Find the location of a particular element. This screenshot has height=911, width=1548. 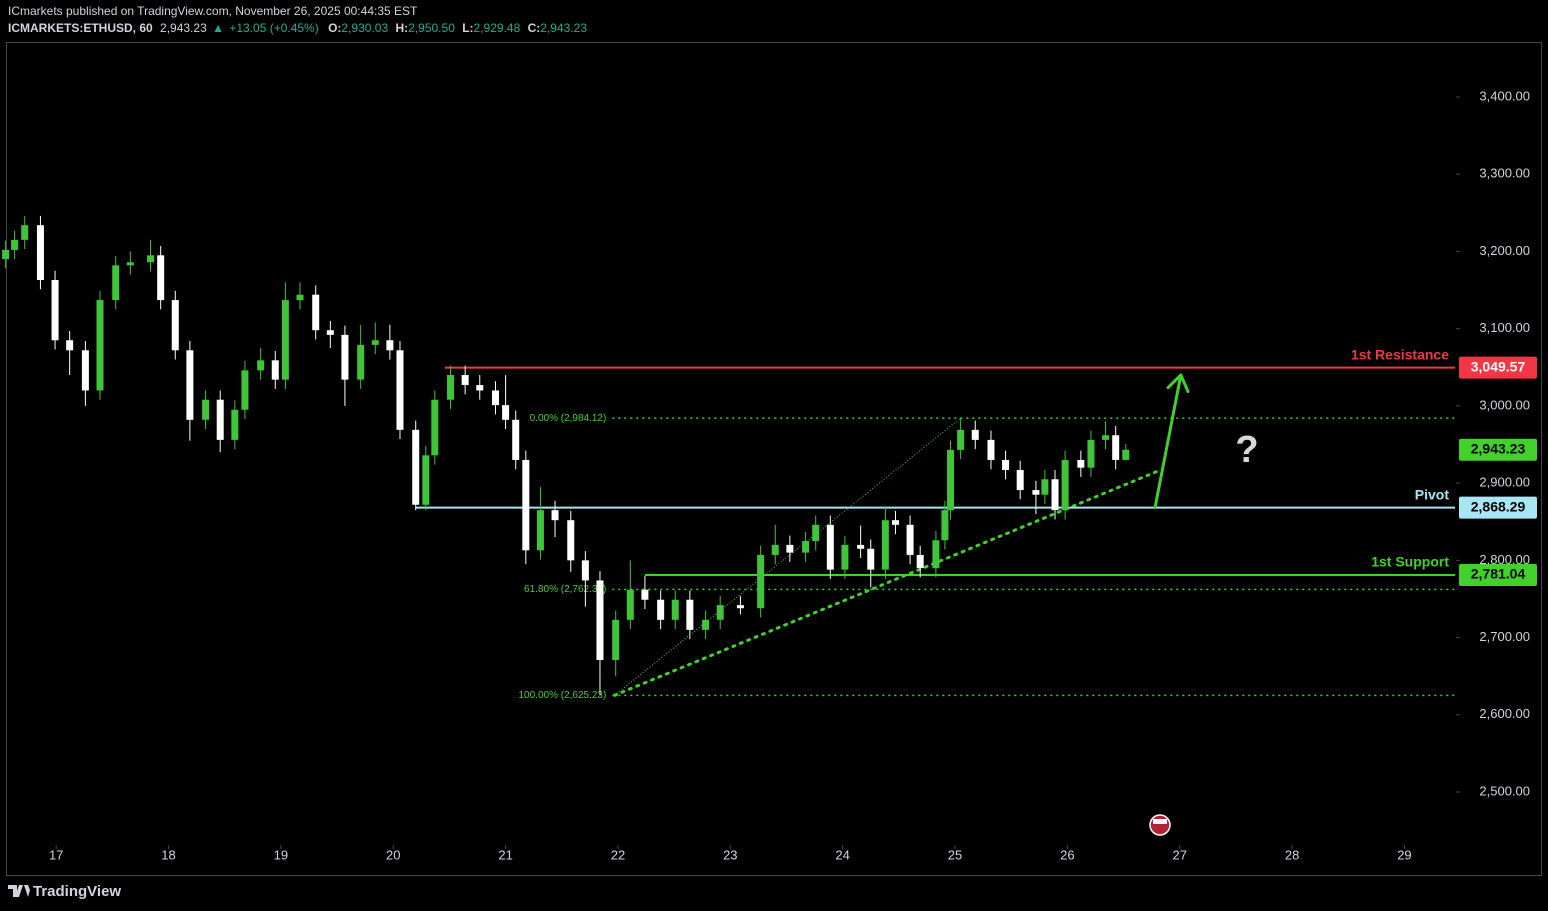

level-price-label: 3,049.57 is located at coordinates (1498, 366).